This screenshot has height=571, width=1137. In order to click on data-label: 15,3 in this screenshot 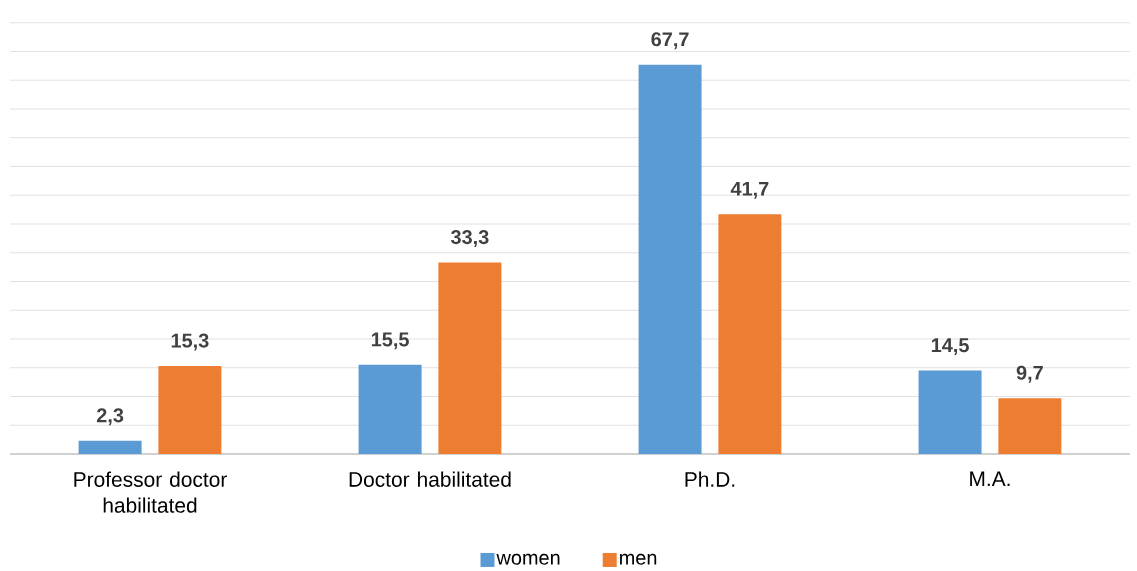, I will do `click(190, 342)`.